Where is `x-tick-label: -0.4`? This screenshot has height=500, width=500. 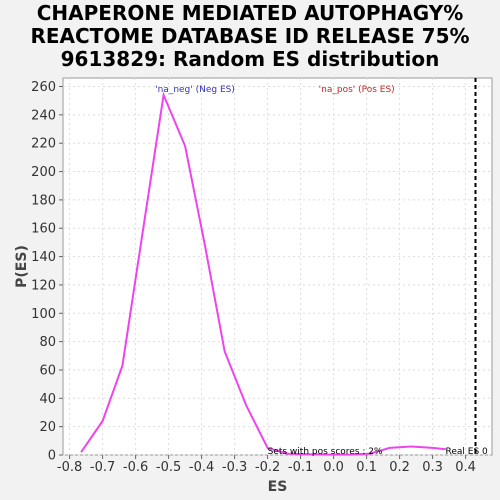
x-tick-label: -0.4 is located at coordinates (201, 467).